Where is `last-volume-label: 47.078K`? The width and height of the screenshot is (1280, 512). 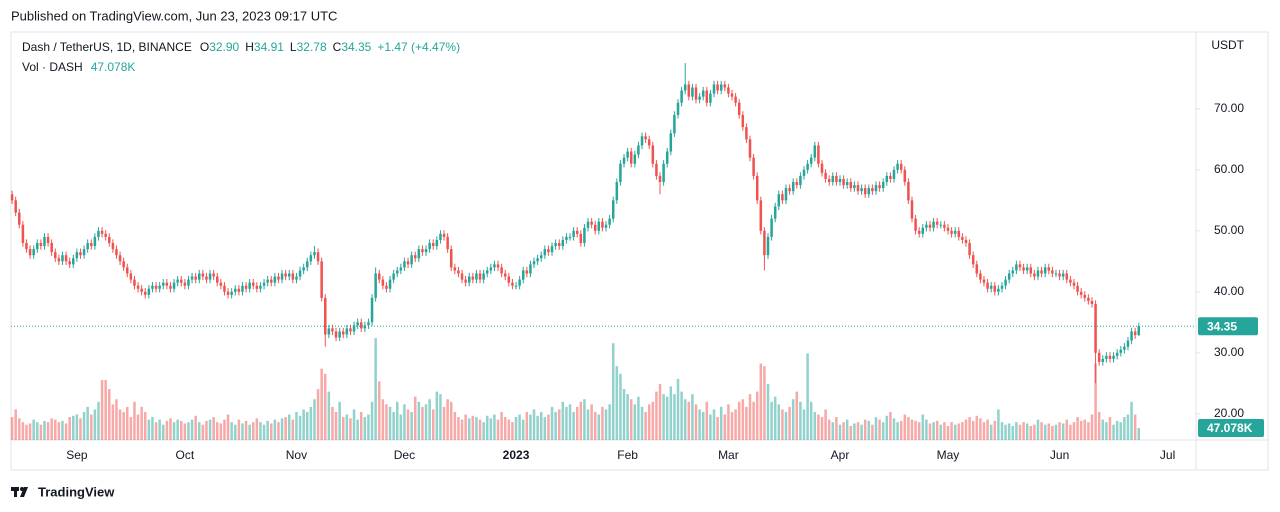 last-volume-label: 47.078K is located at coordinates (1230, 428).